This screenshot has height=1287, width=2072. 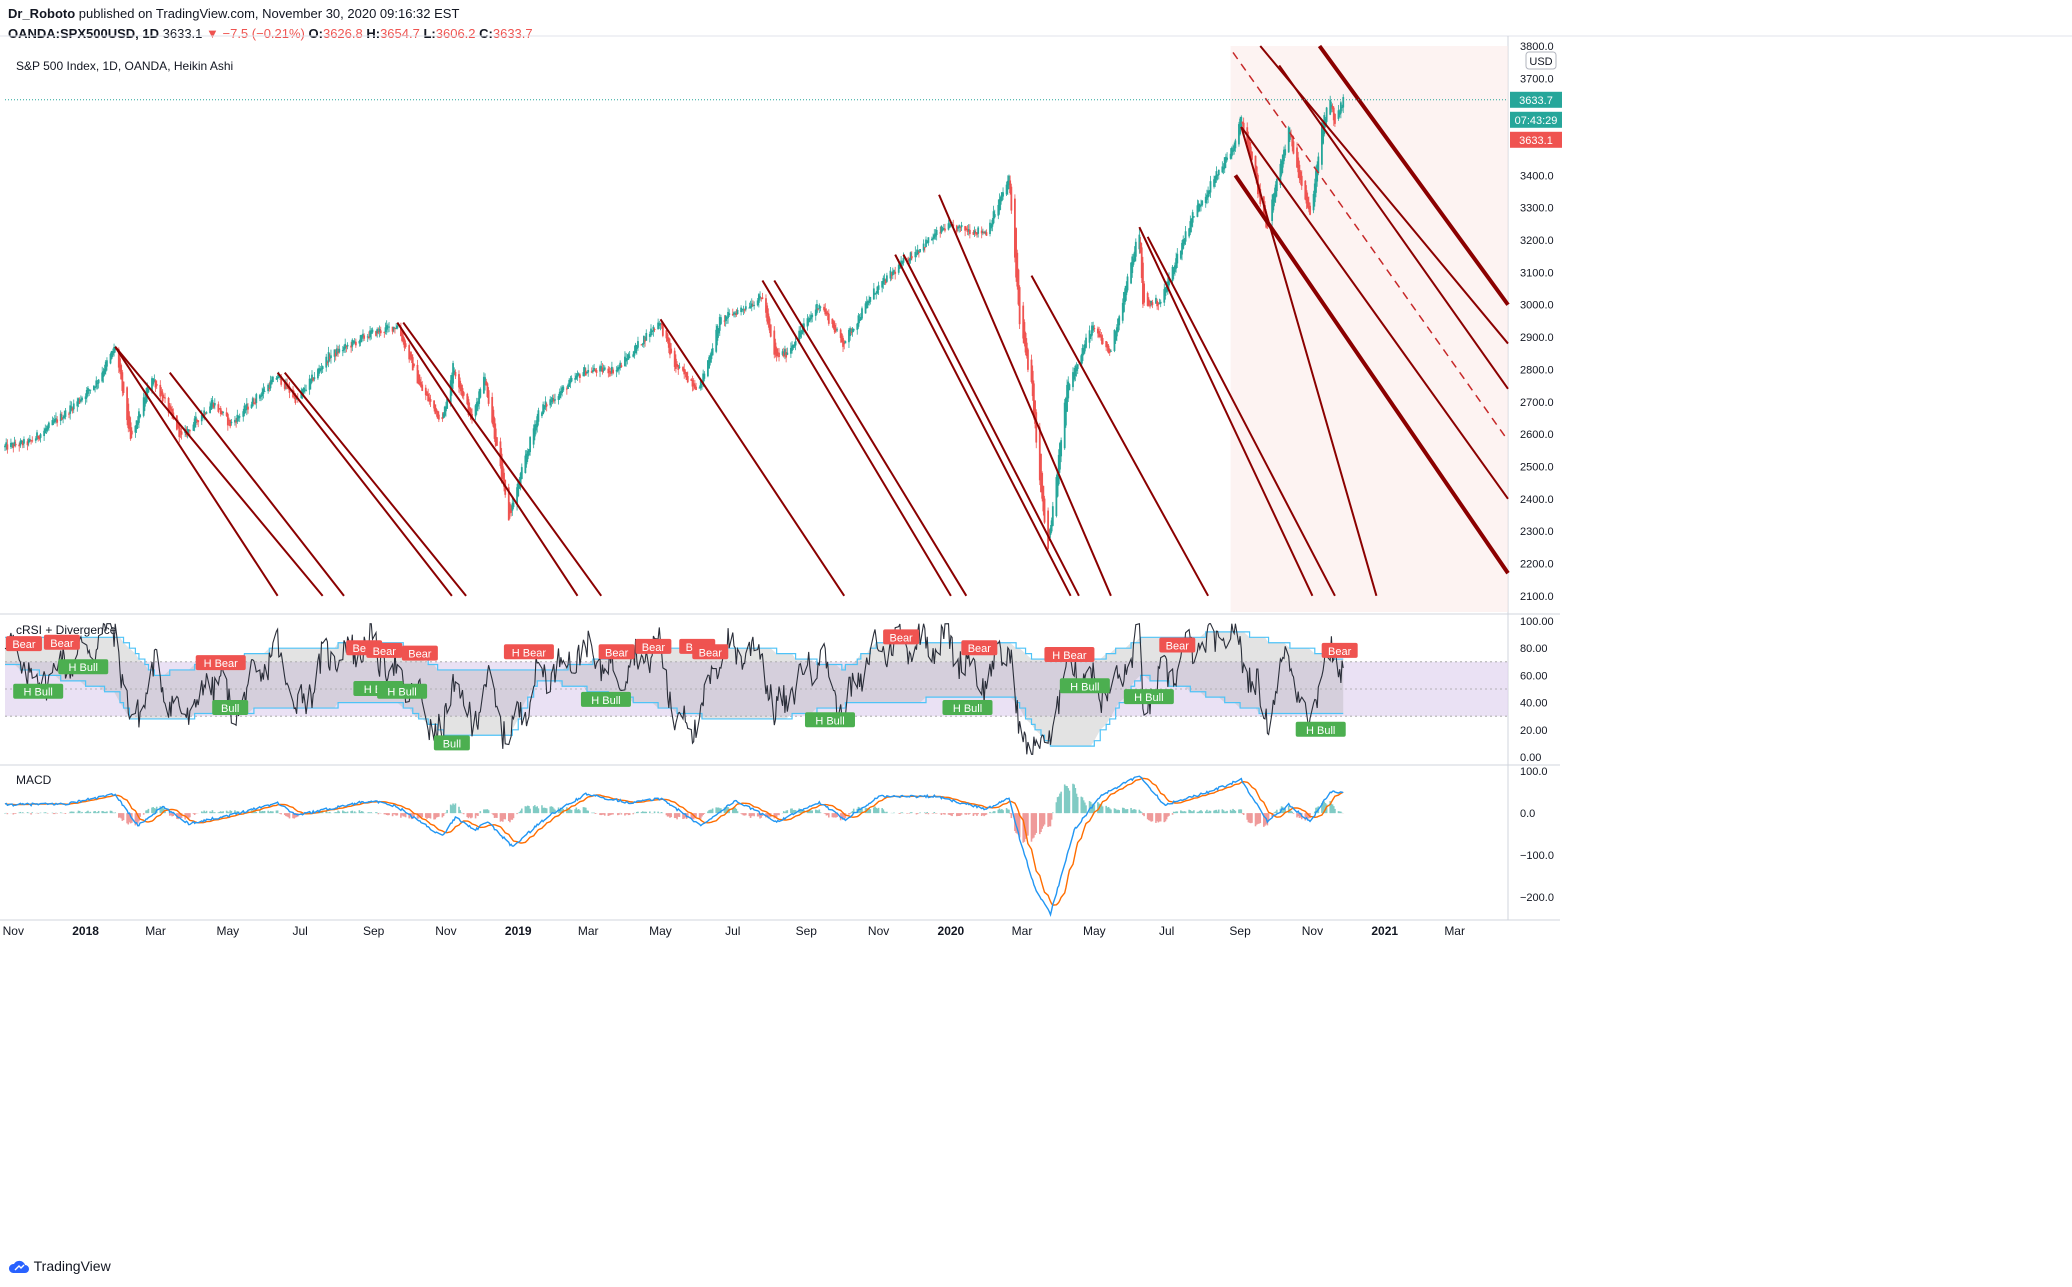 What do you see at coordinates (59, 1266) in the screenshot?
I see `tradingview-logo: TradingView` at bounding box center [59, 1266].